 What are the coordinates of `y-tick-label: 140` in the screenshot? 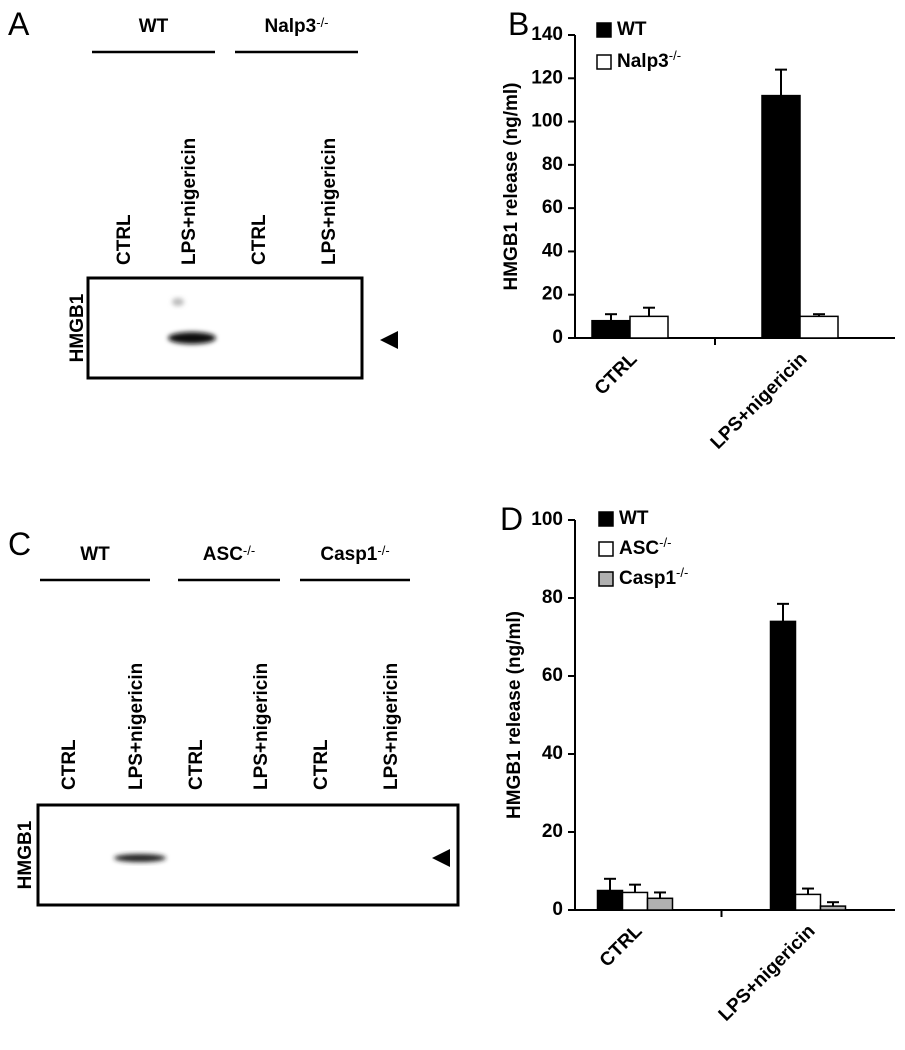 It's located at (547, 34).